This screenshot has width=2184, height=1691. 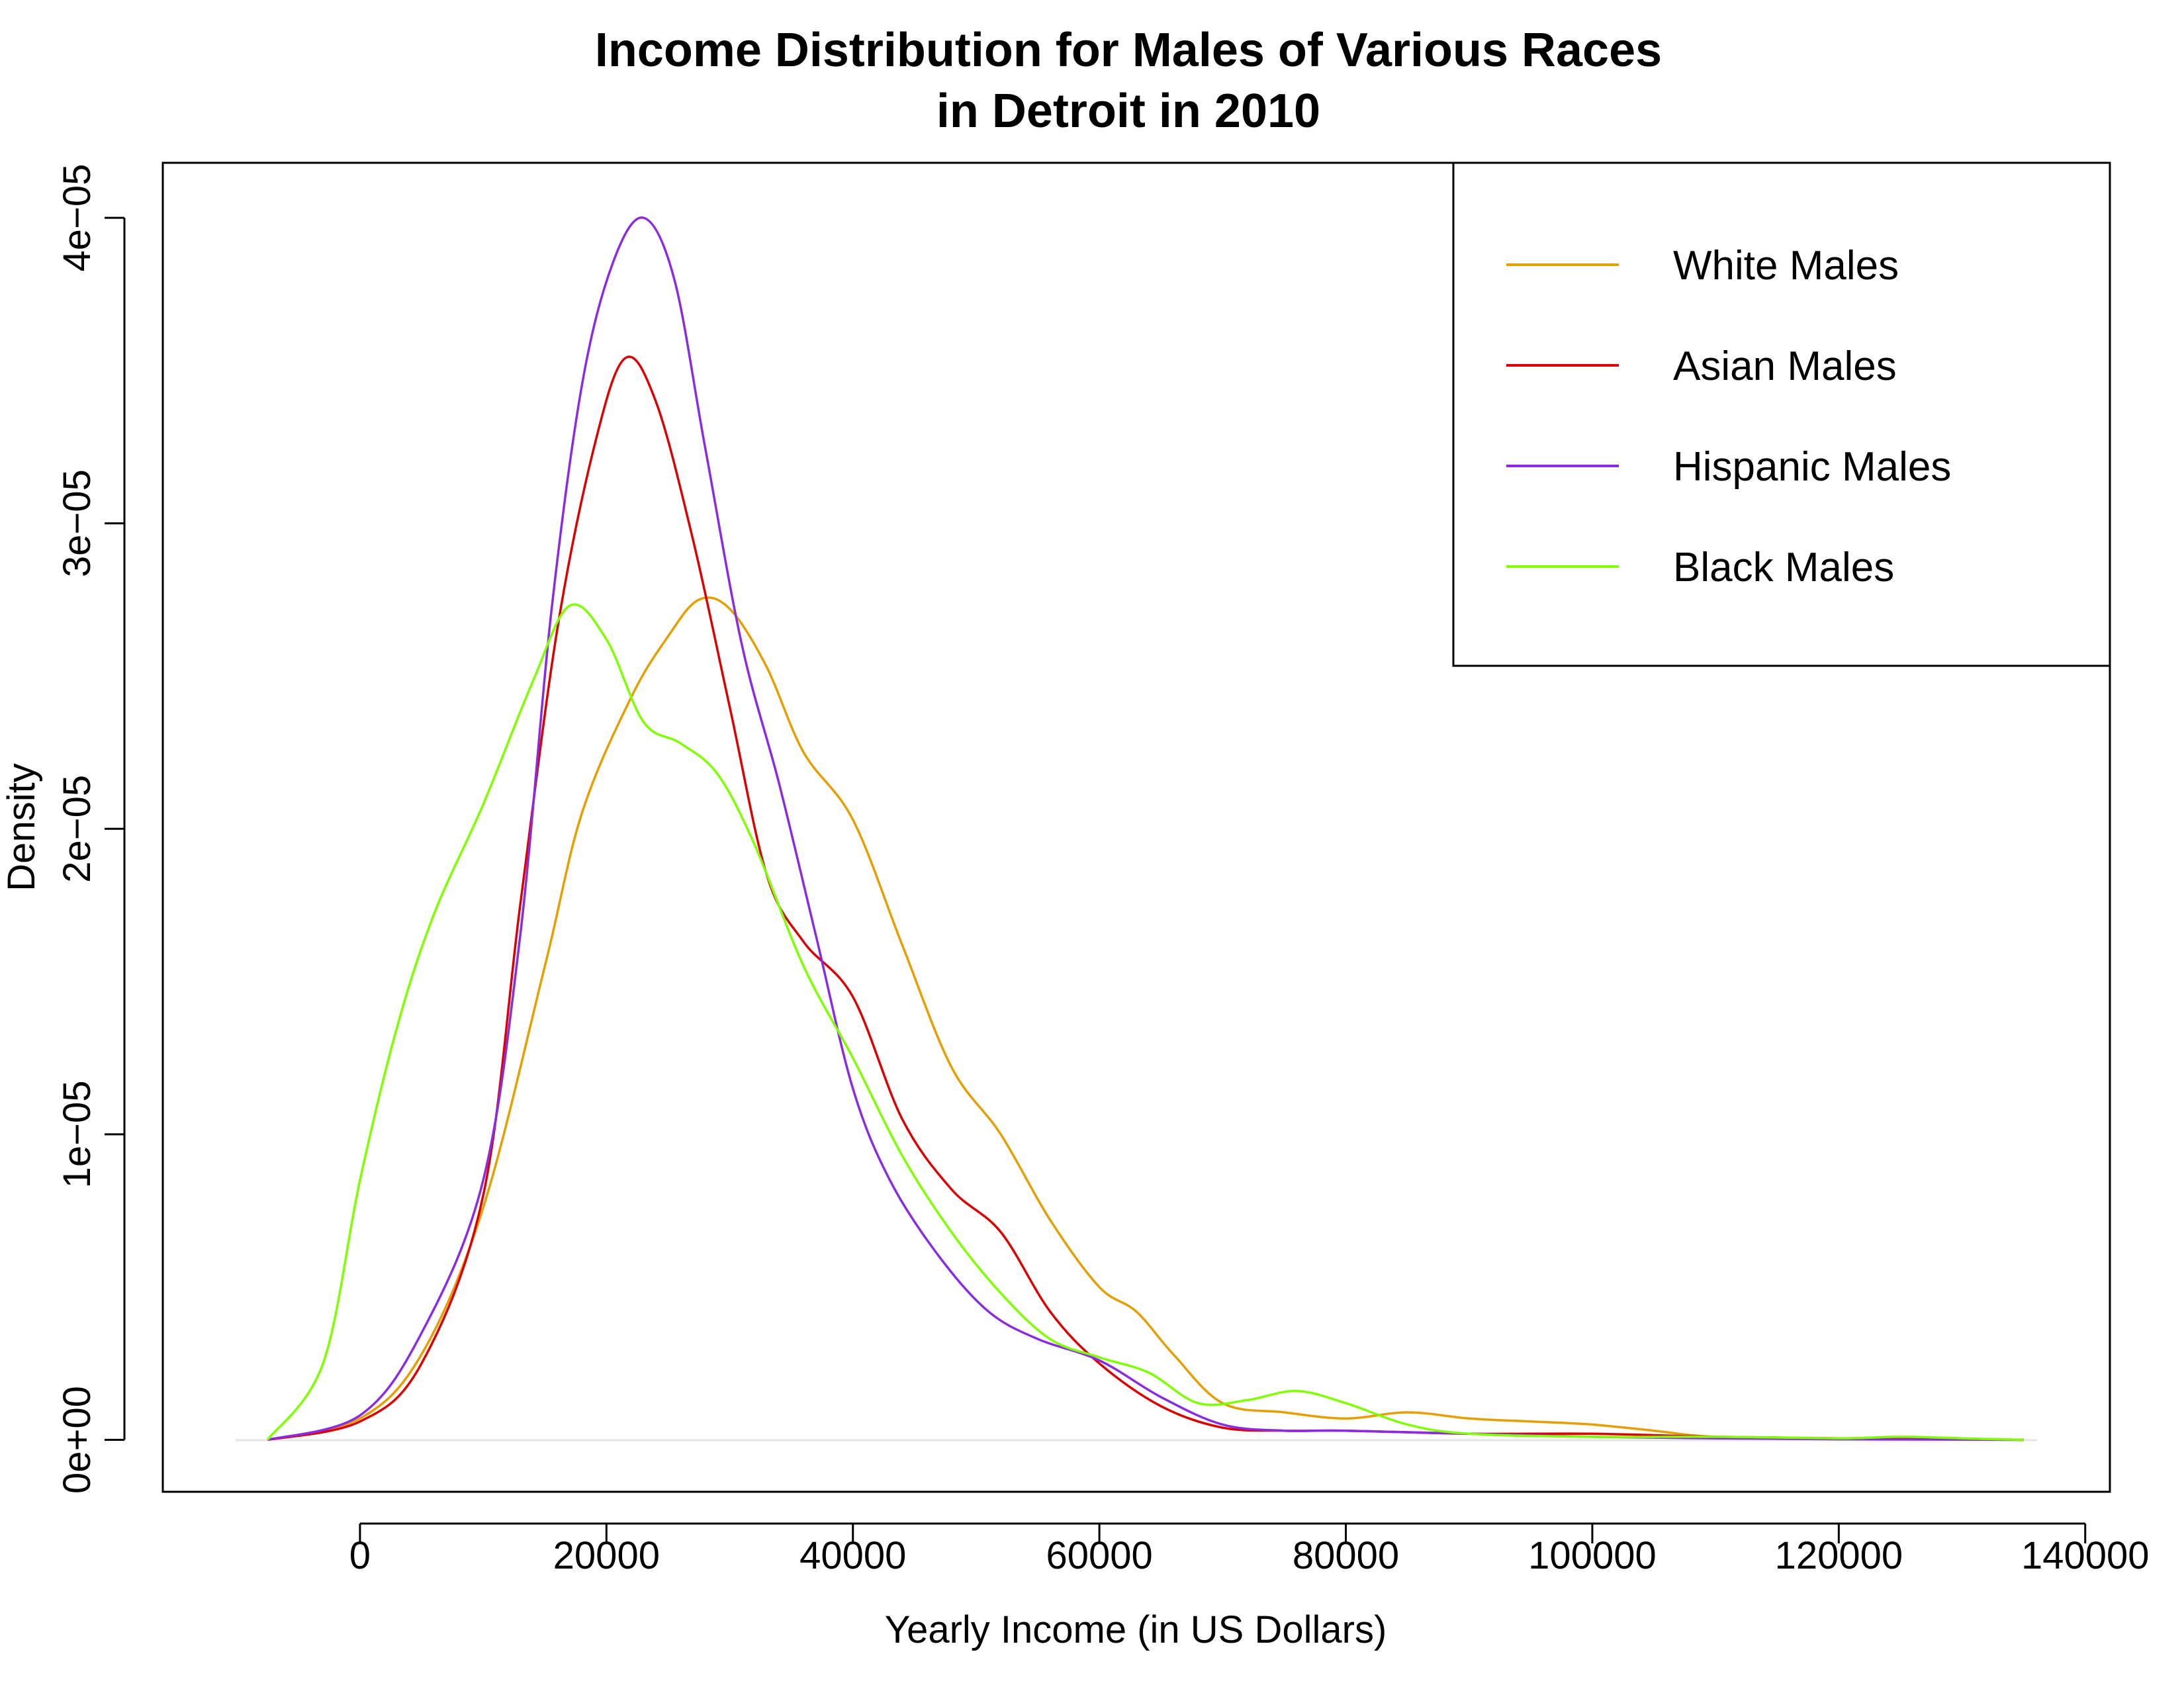 What do you see at coordinates (1592, 1555) in the screenshot?
I see `x-tick-label: 100000` at bounding box center [1592, 1555].